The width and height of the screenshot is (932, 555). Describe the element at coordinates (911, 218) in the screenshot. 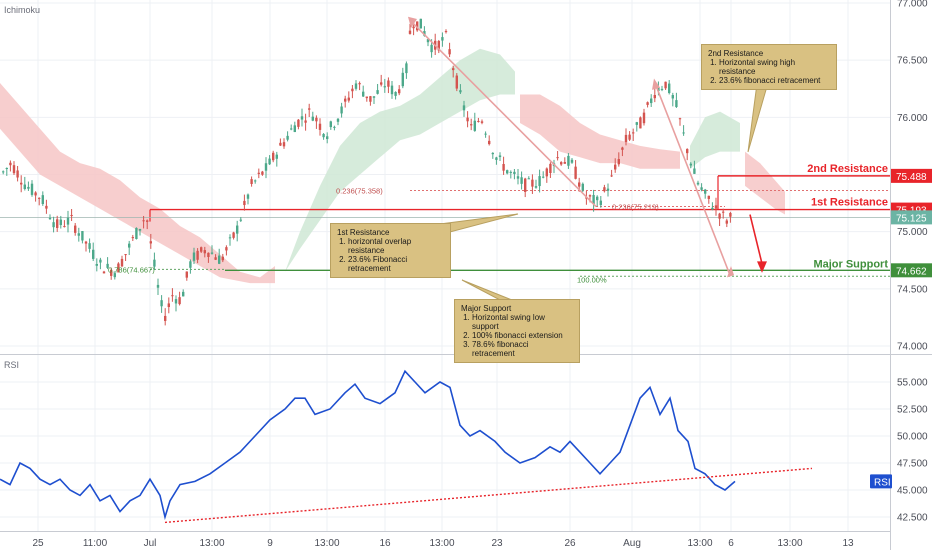

I see `price-badge-current-text: 75.125` at that location.